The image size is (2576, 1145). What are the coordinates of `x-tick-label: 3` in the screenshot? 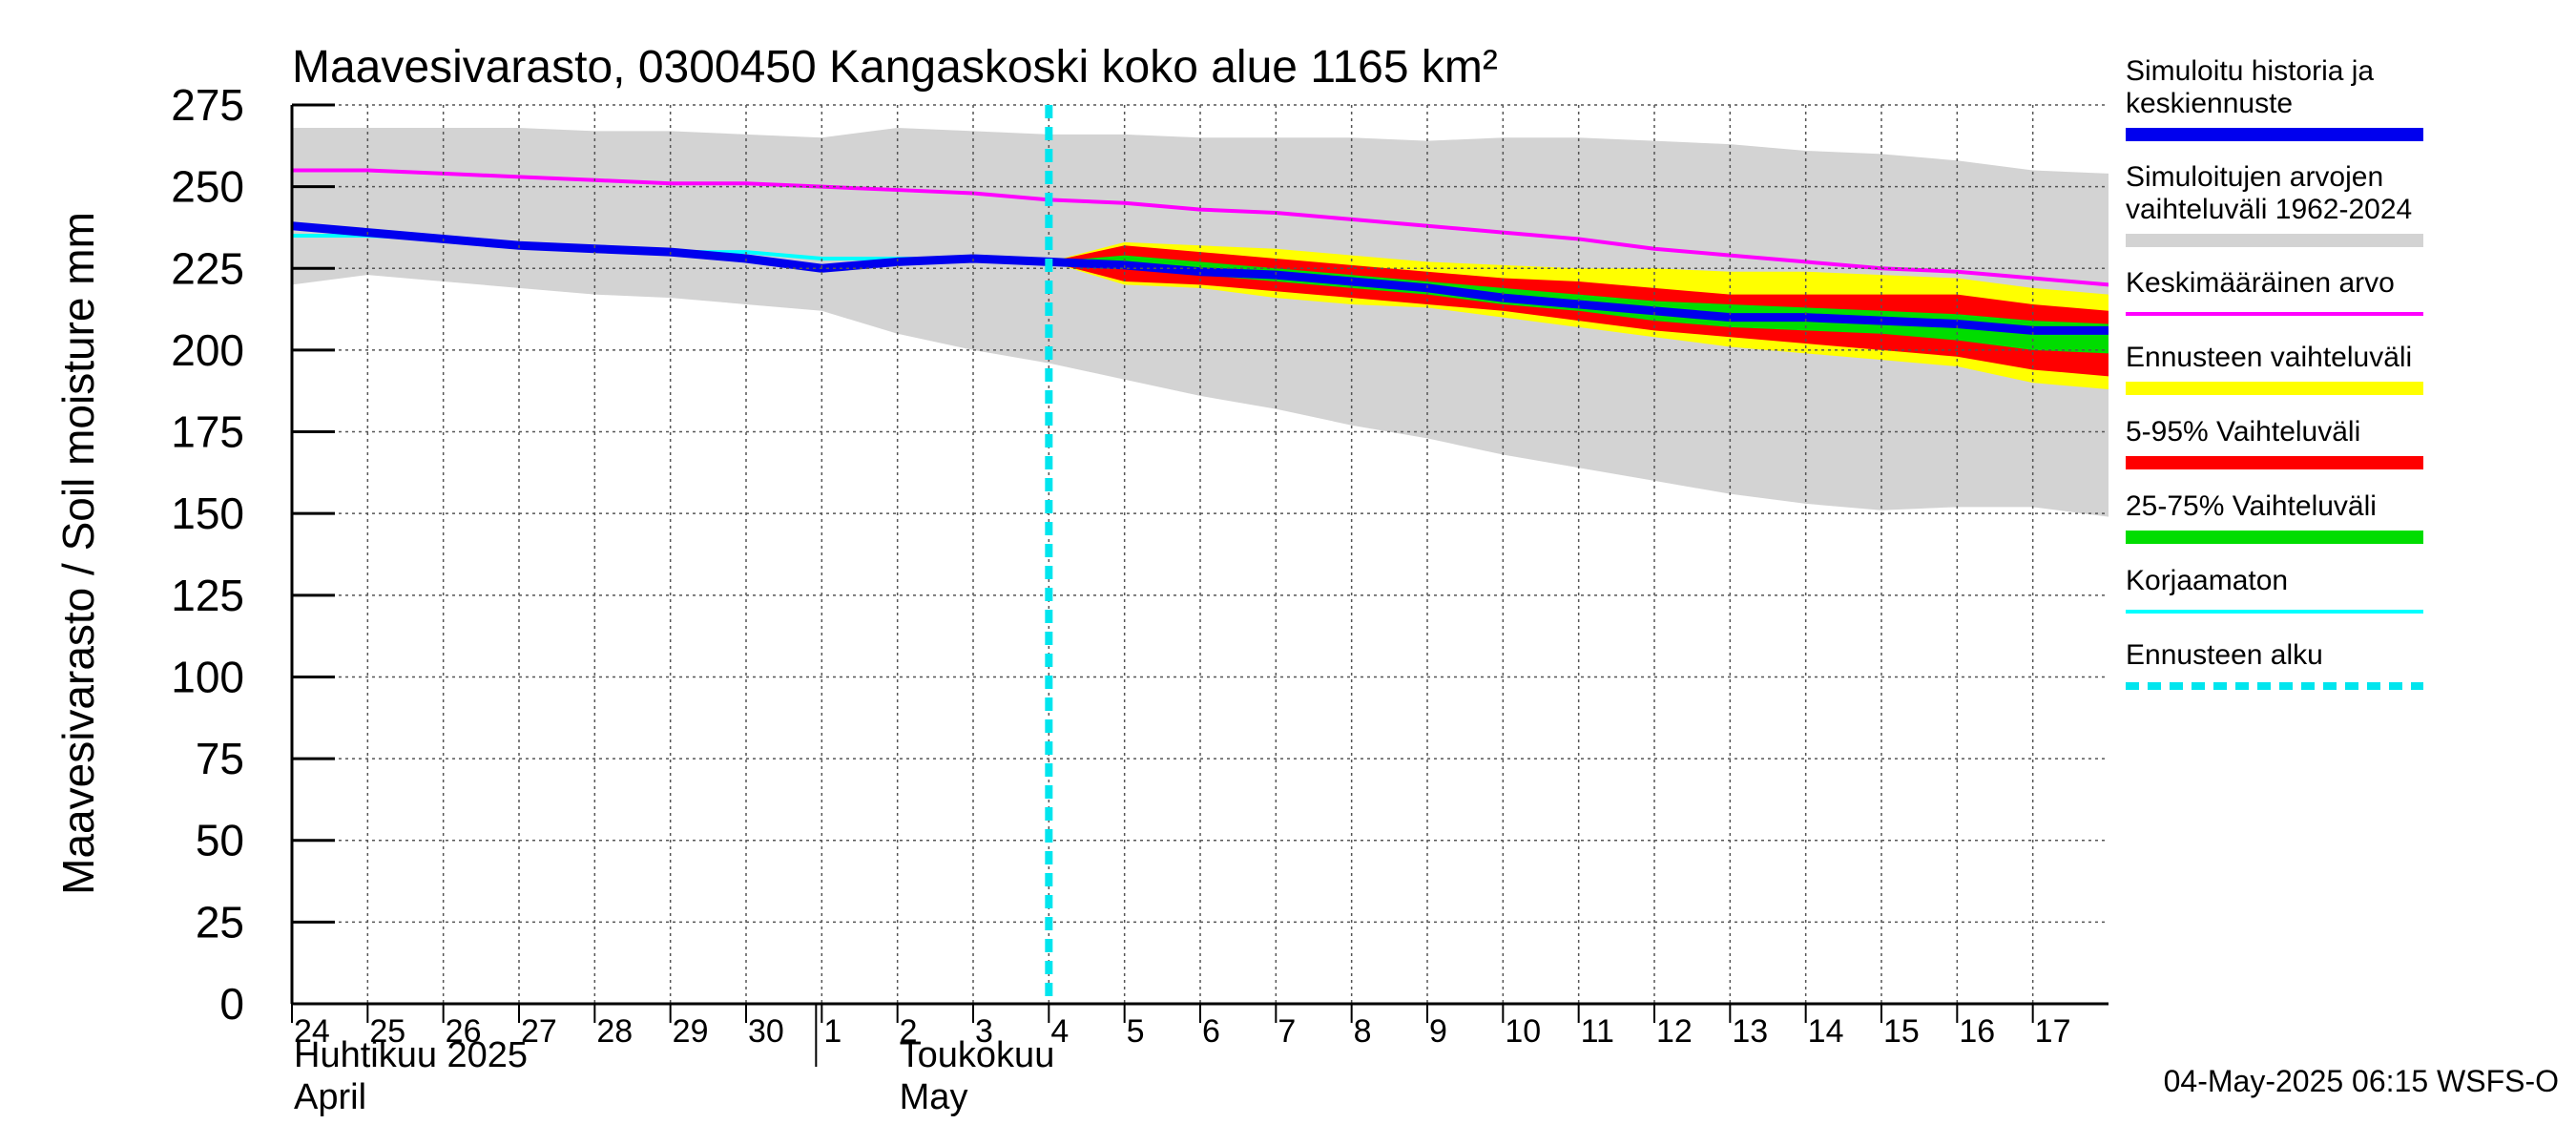 It's located at (984, 1031).